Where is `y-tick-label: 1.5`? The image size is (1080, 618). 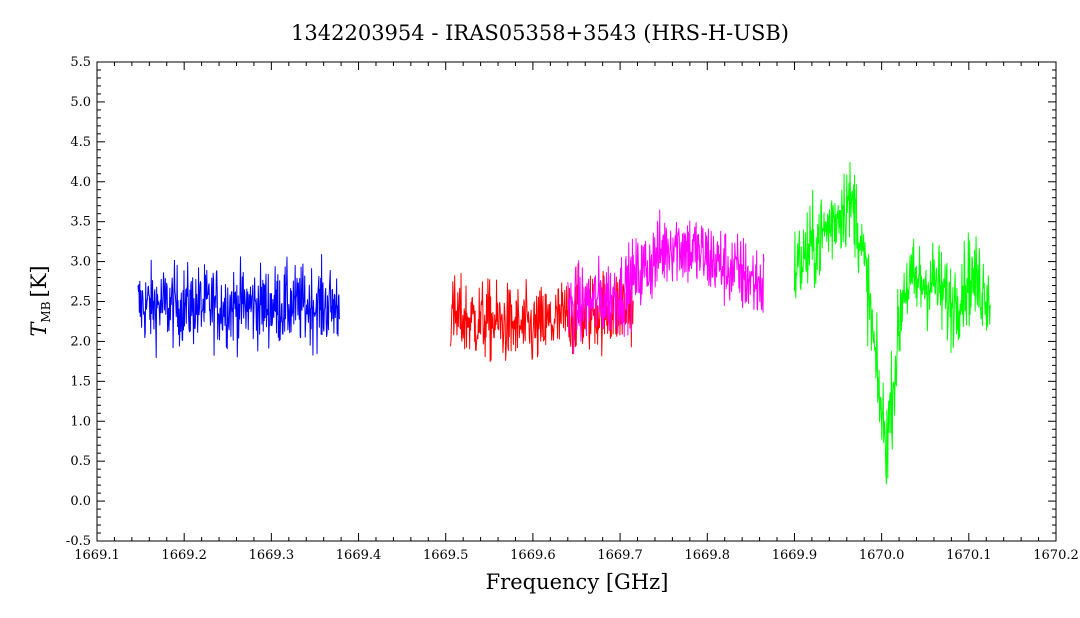
y-tick-label: 1.5 is located at coordinates (80, 381).